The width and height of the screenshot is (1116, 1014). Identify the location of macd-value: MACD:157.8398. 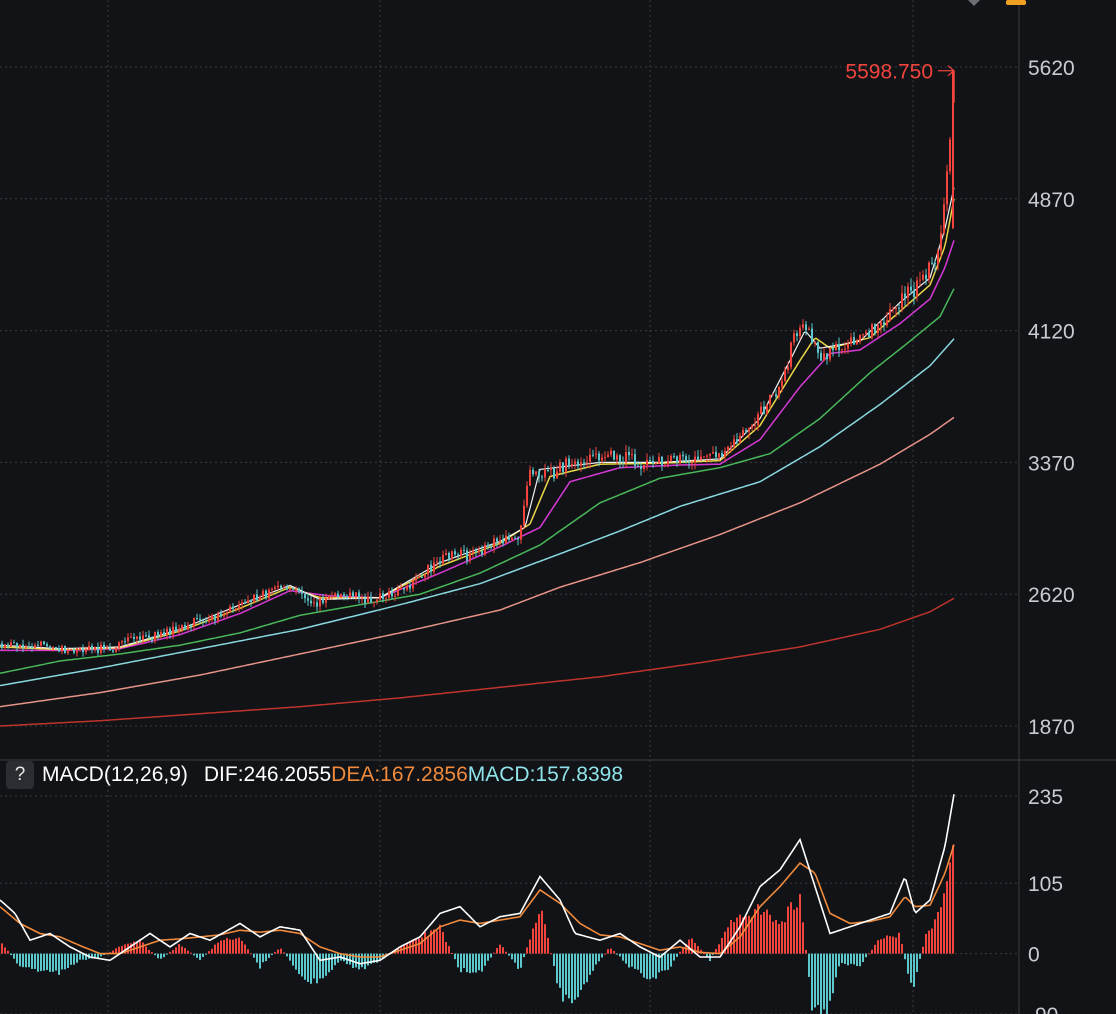
(545, 774).